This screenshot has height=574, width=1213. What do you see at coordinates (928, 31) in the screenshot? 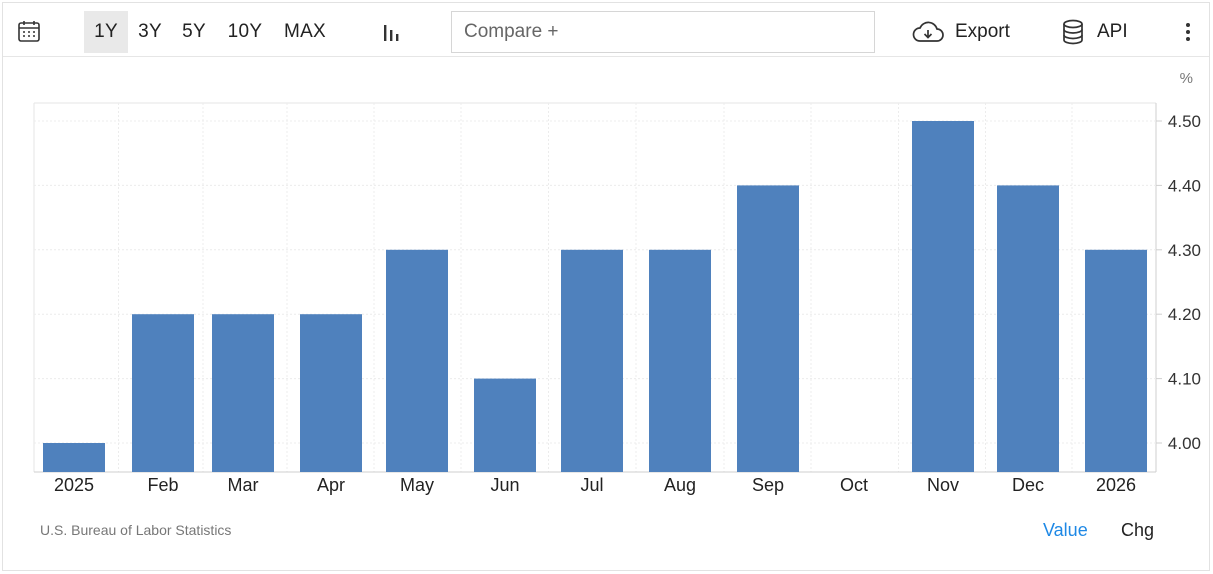
I see `cloud-download-icon` at bounding box center [928, 31].